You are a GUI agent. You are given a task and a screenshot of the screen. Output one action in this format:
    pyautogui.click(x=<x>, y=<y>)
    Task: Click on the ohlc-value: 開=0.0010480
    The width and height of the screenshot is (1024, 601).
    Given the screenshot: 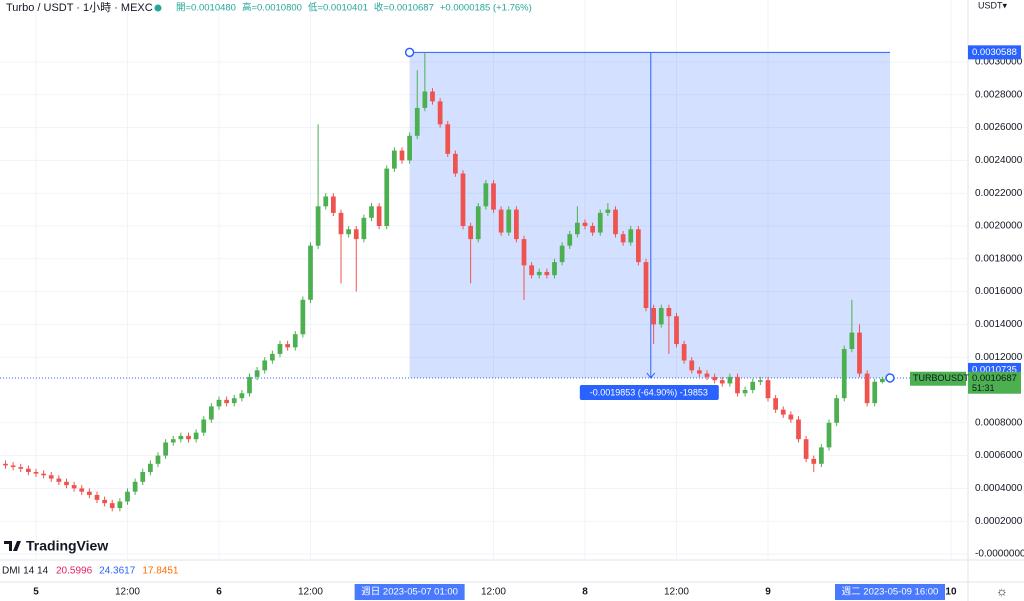 What is the action you would take?
    pyautogui.click(x=206, y=8)
    